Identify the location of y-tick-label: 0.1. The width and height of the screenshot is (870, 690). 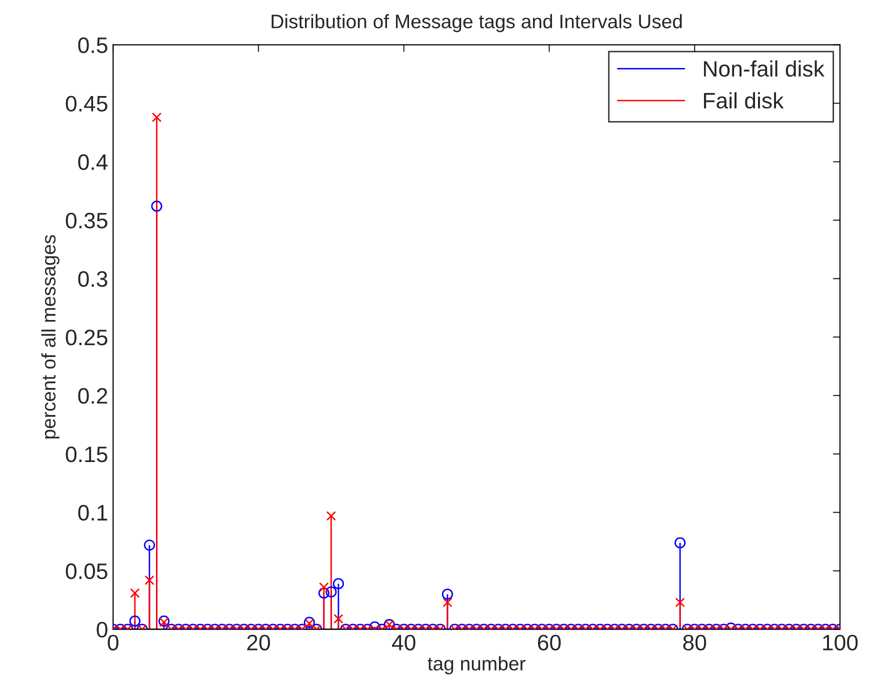
(93, 512).